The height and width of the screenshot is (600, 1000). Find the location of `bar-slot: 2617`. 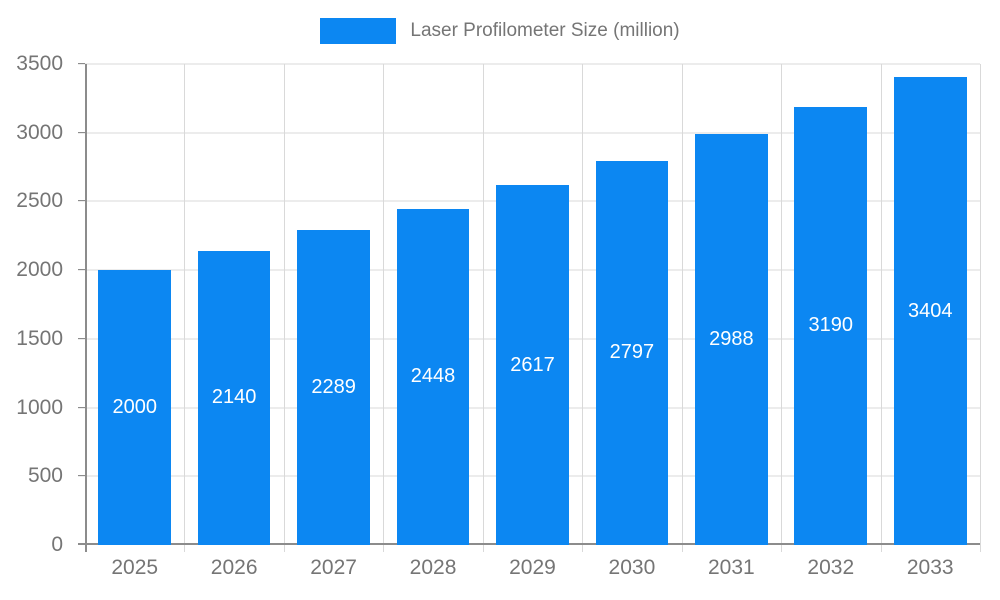

bar-slot: 2617 is located at coordinates (532, 304).